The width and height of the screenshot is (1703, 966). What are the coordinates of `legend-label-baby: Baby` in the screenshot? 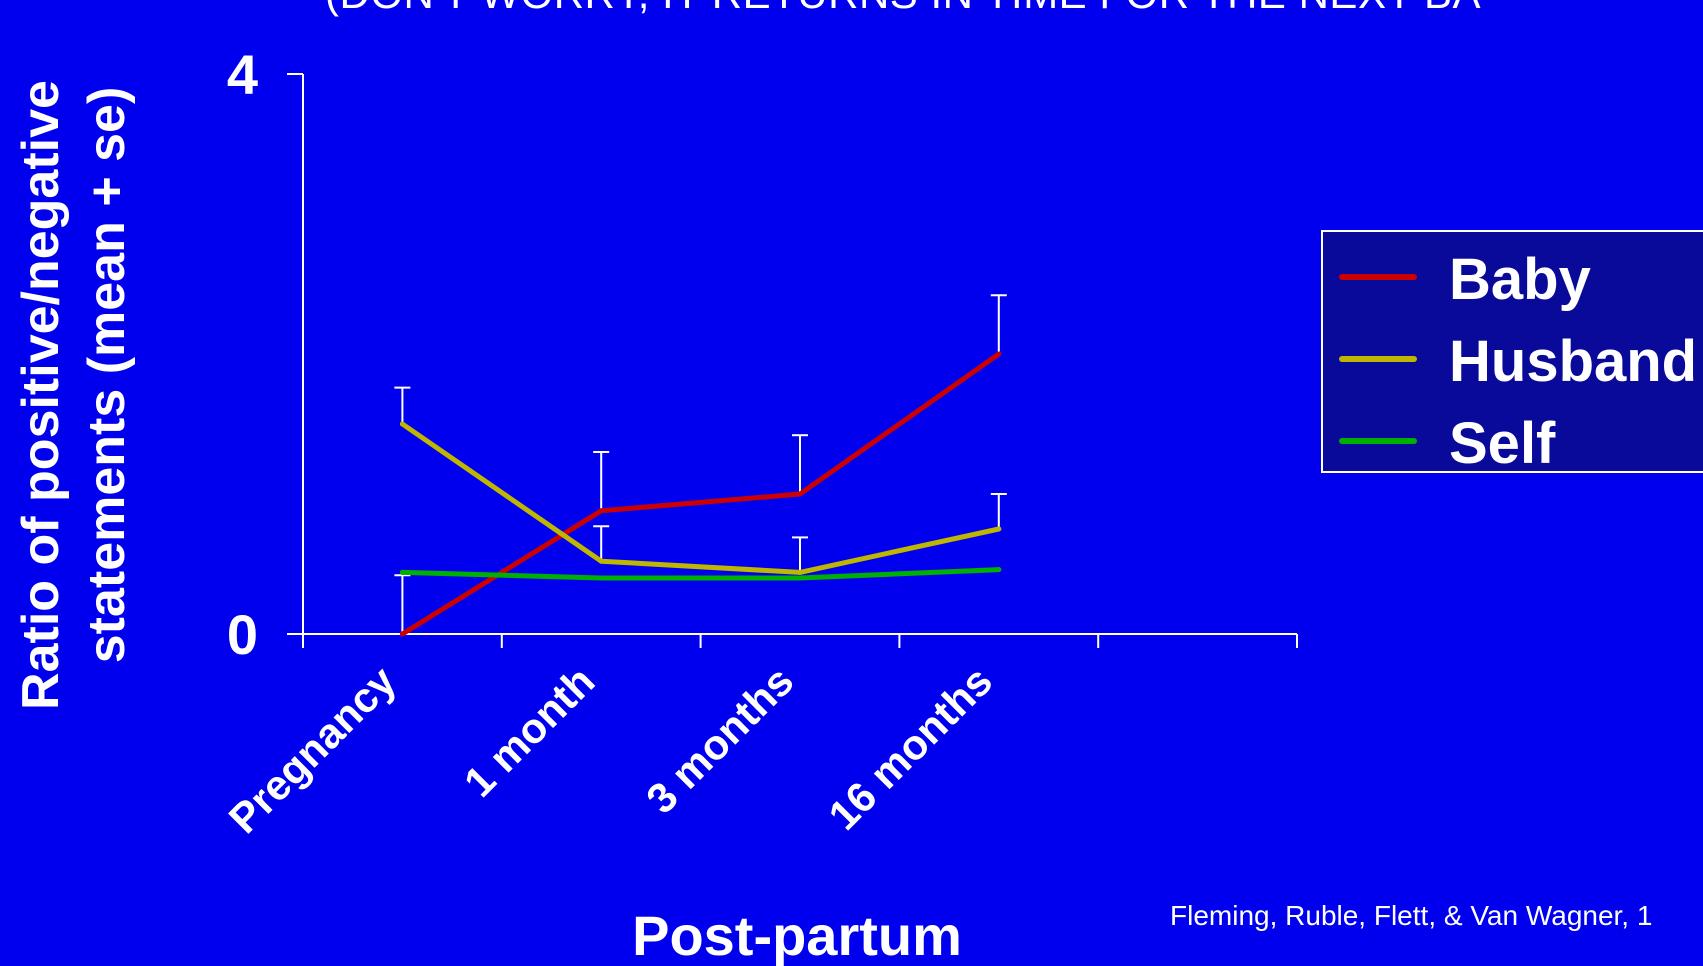 It's located at (1520, 279).